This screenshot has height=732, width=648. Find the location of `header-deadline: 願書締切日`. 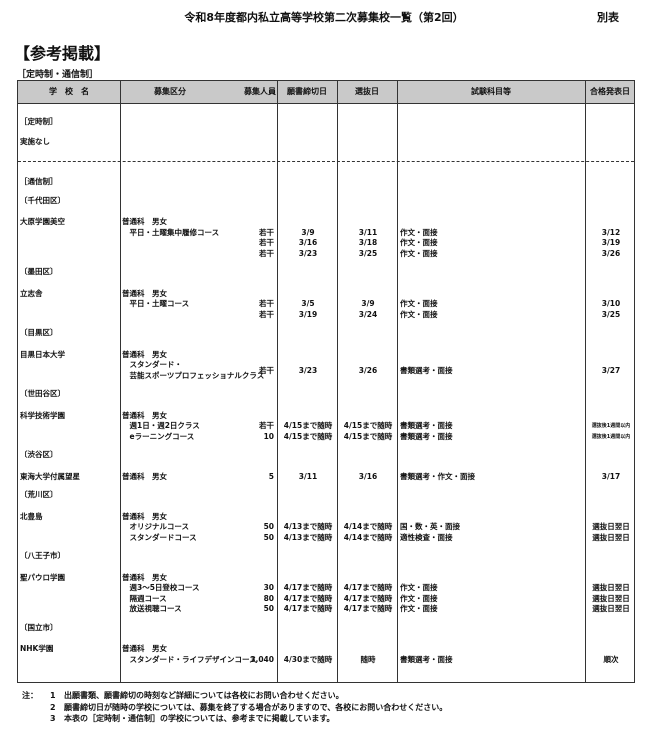

header-deadline: 願書締切日 is located at coordinates (307, 91).